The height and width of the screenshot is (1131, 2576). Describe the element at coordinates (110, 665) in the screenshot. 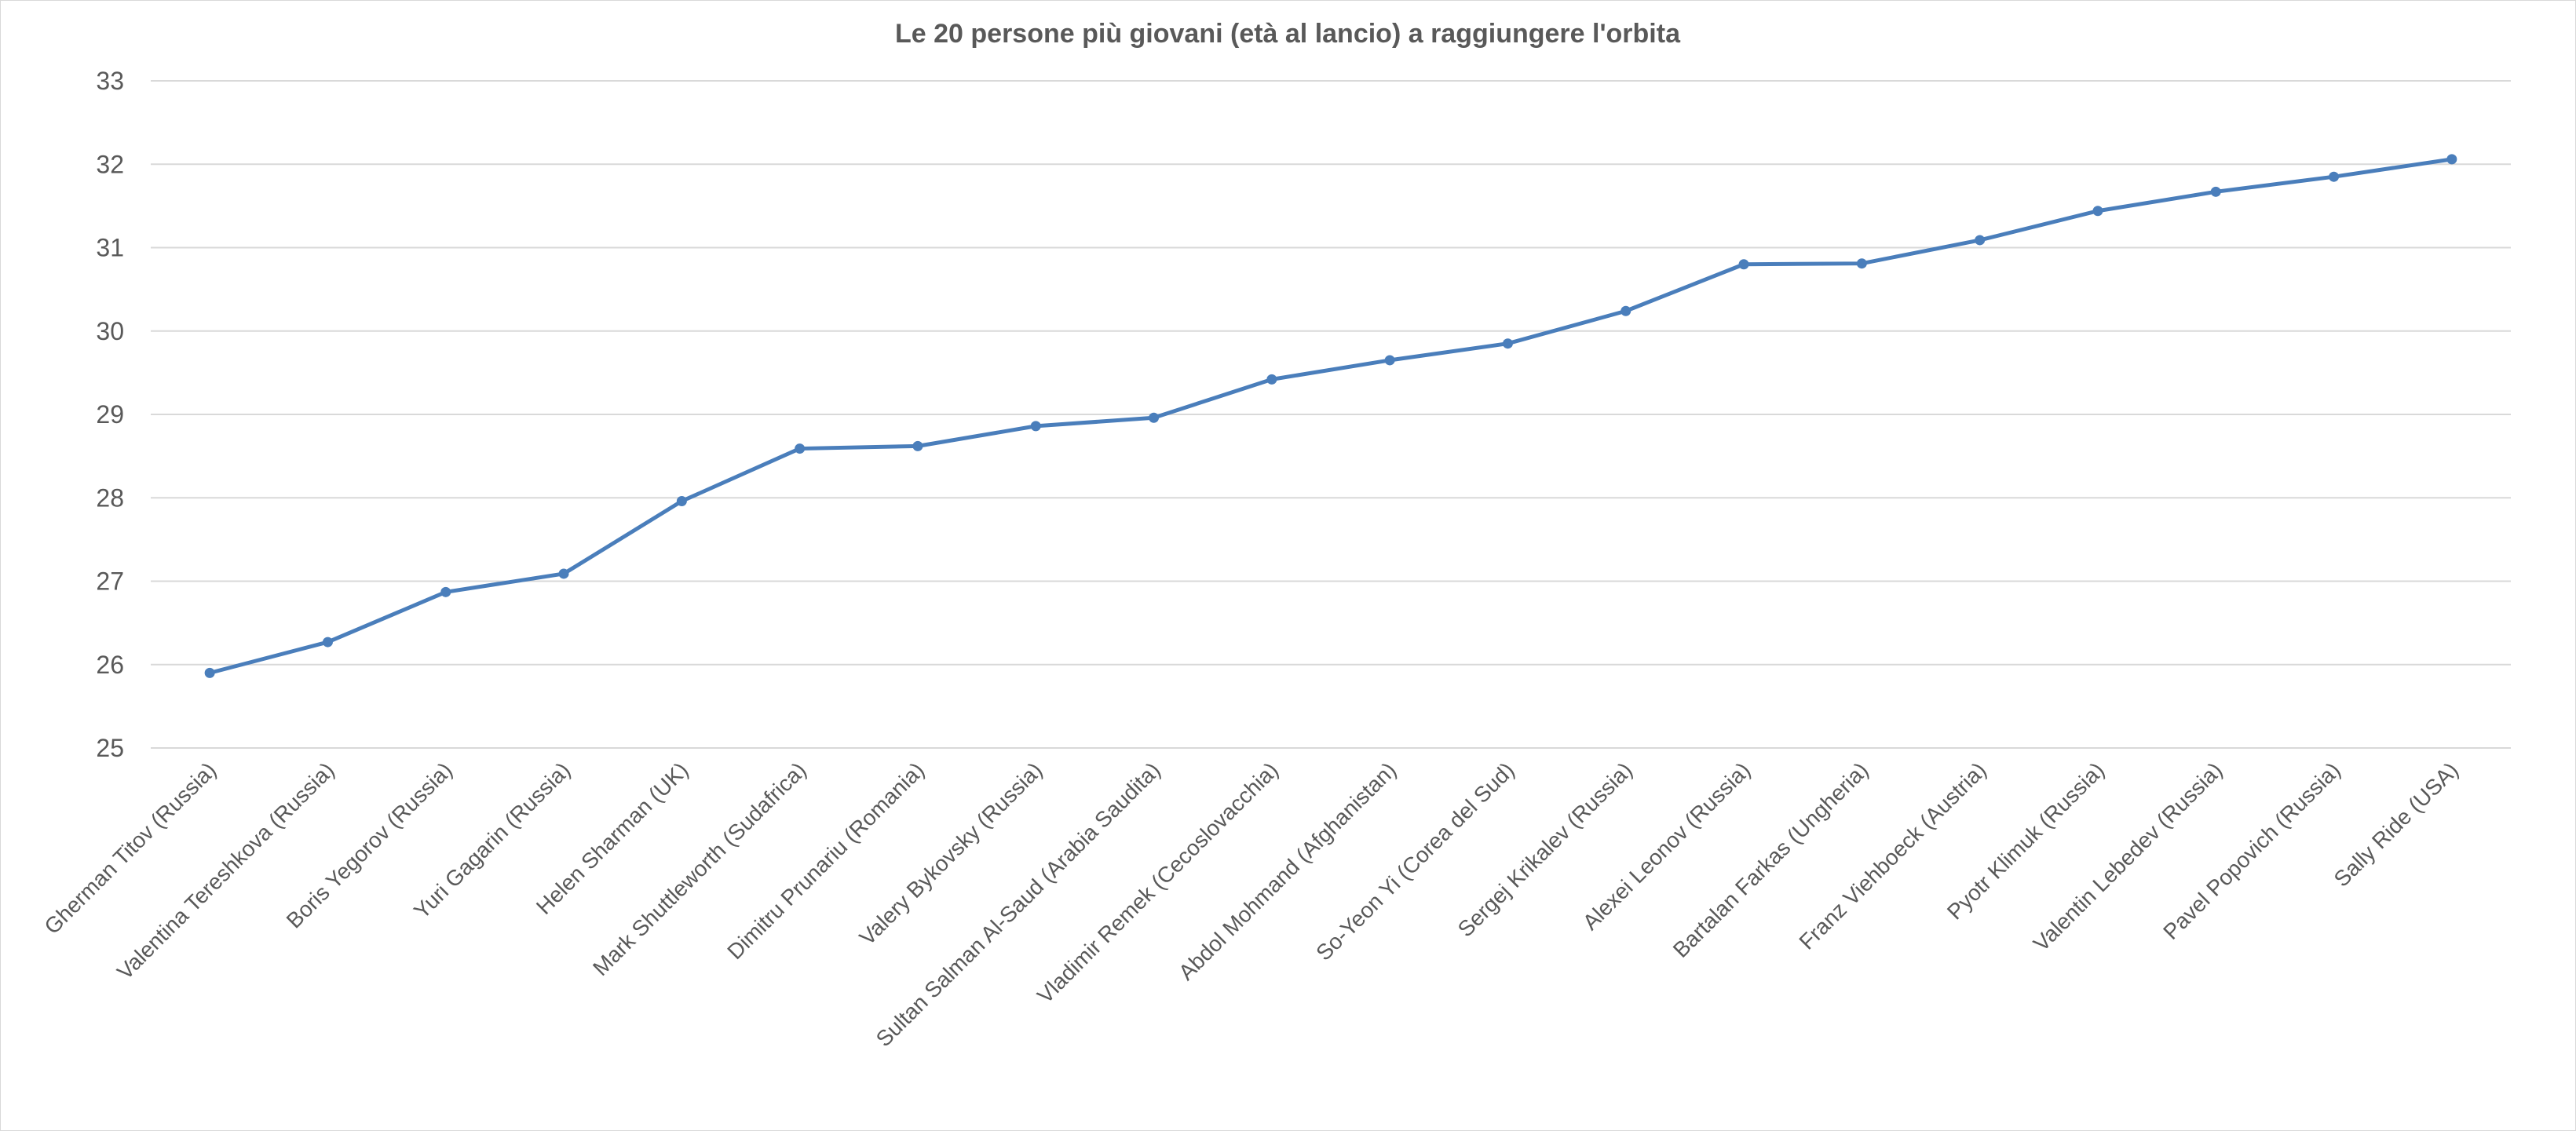

I see `y-tick-label: 26` at that location.